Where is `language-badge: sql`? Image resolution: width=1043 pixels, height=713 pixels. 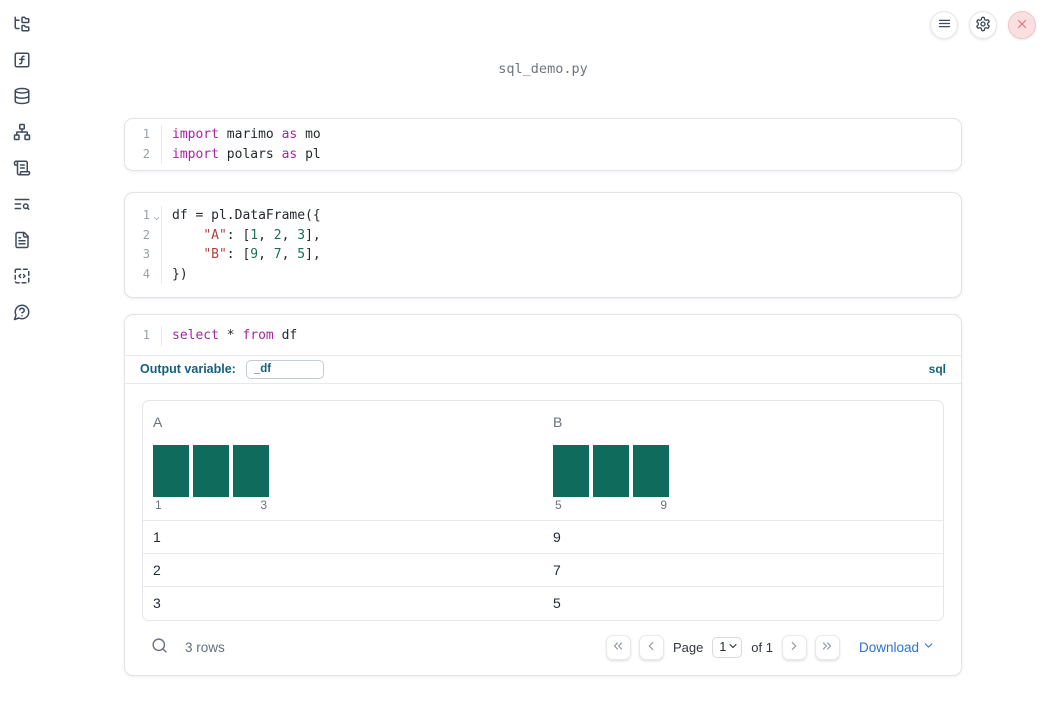
language-badge: sql is located at coordinates (937, 369).